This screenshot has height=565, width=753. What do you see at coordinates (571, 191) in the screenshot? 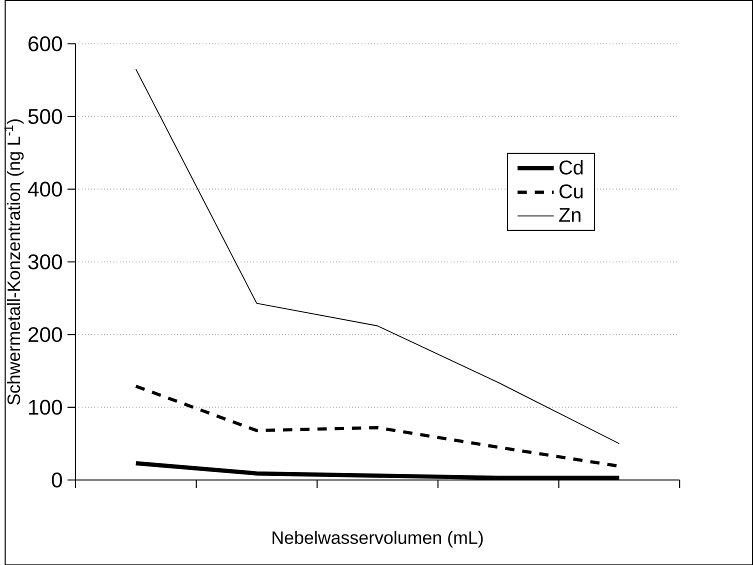
I see `legend-label: Cu` at bounding box center [571, 191].